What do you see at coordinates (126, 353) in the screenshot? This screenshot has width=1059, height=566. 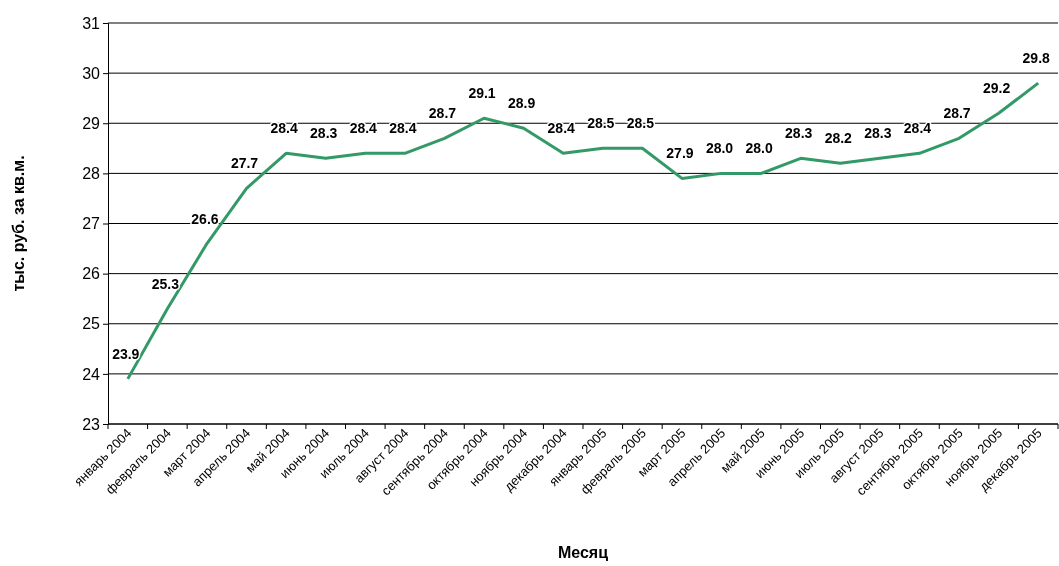 I see `data-label: 23.9` at bounding box center [126, 353].